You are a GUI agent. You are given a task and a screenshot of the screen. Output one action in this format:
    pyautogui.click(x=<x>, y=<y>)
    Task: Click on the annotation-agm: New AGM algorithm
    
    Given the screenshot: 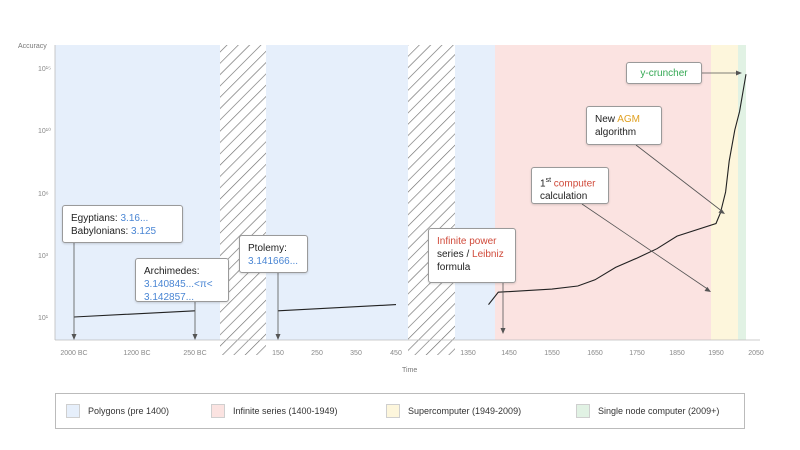 What is the action you would take?
    pyautogui.click(x=624, y=125)
    